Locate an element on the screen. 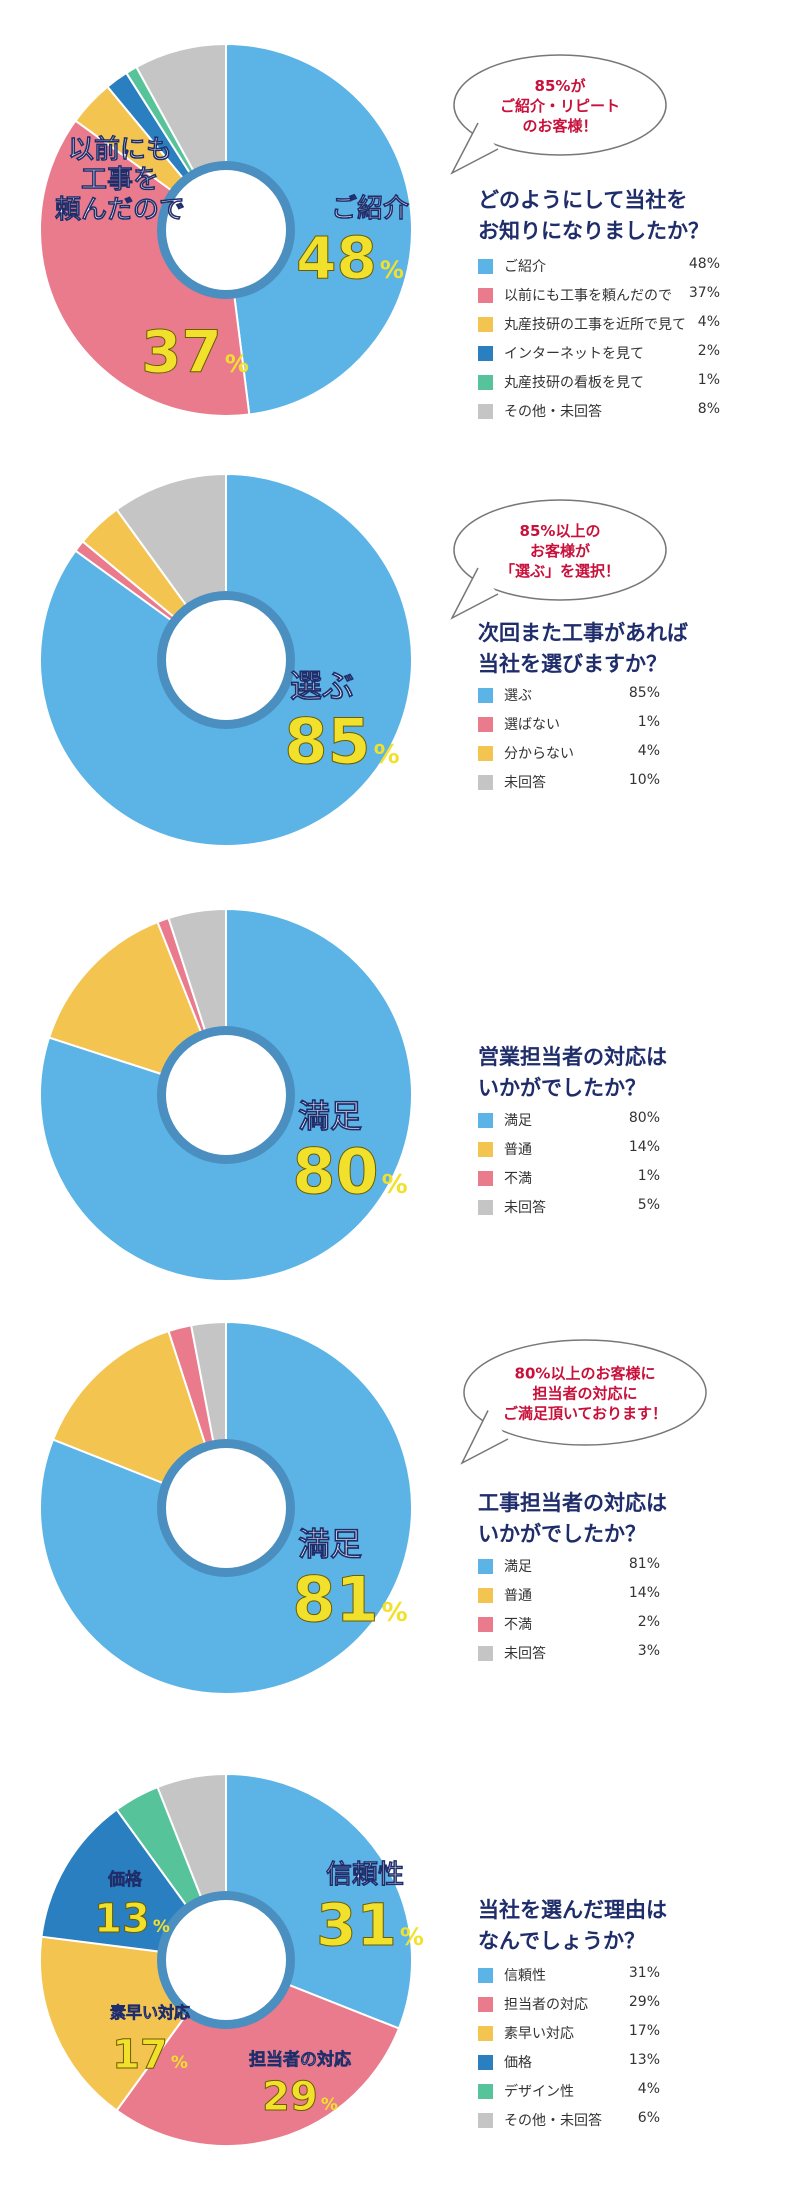 Image resolution: width=800 pixels, height=2200 pixels. callout-label: 頼んだので is located at coordinates (120, 210).